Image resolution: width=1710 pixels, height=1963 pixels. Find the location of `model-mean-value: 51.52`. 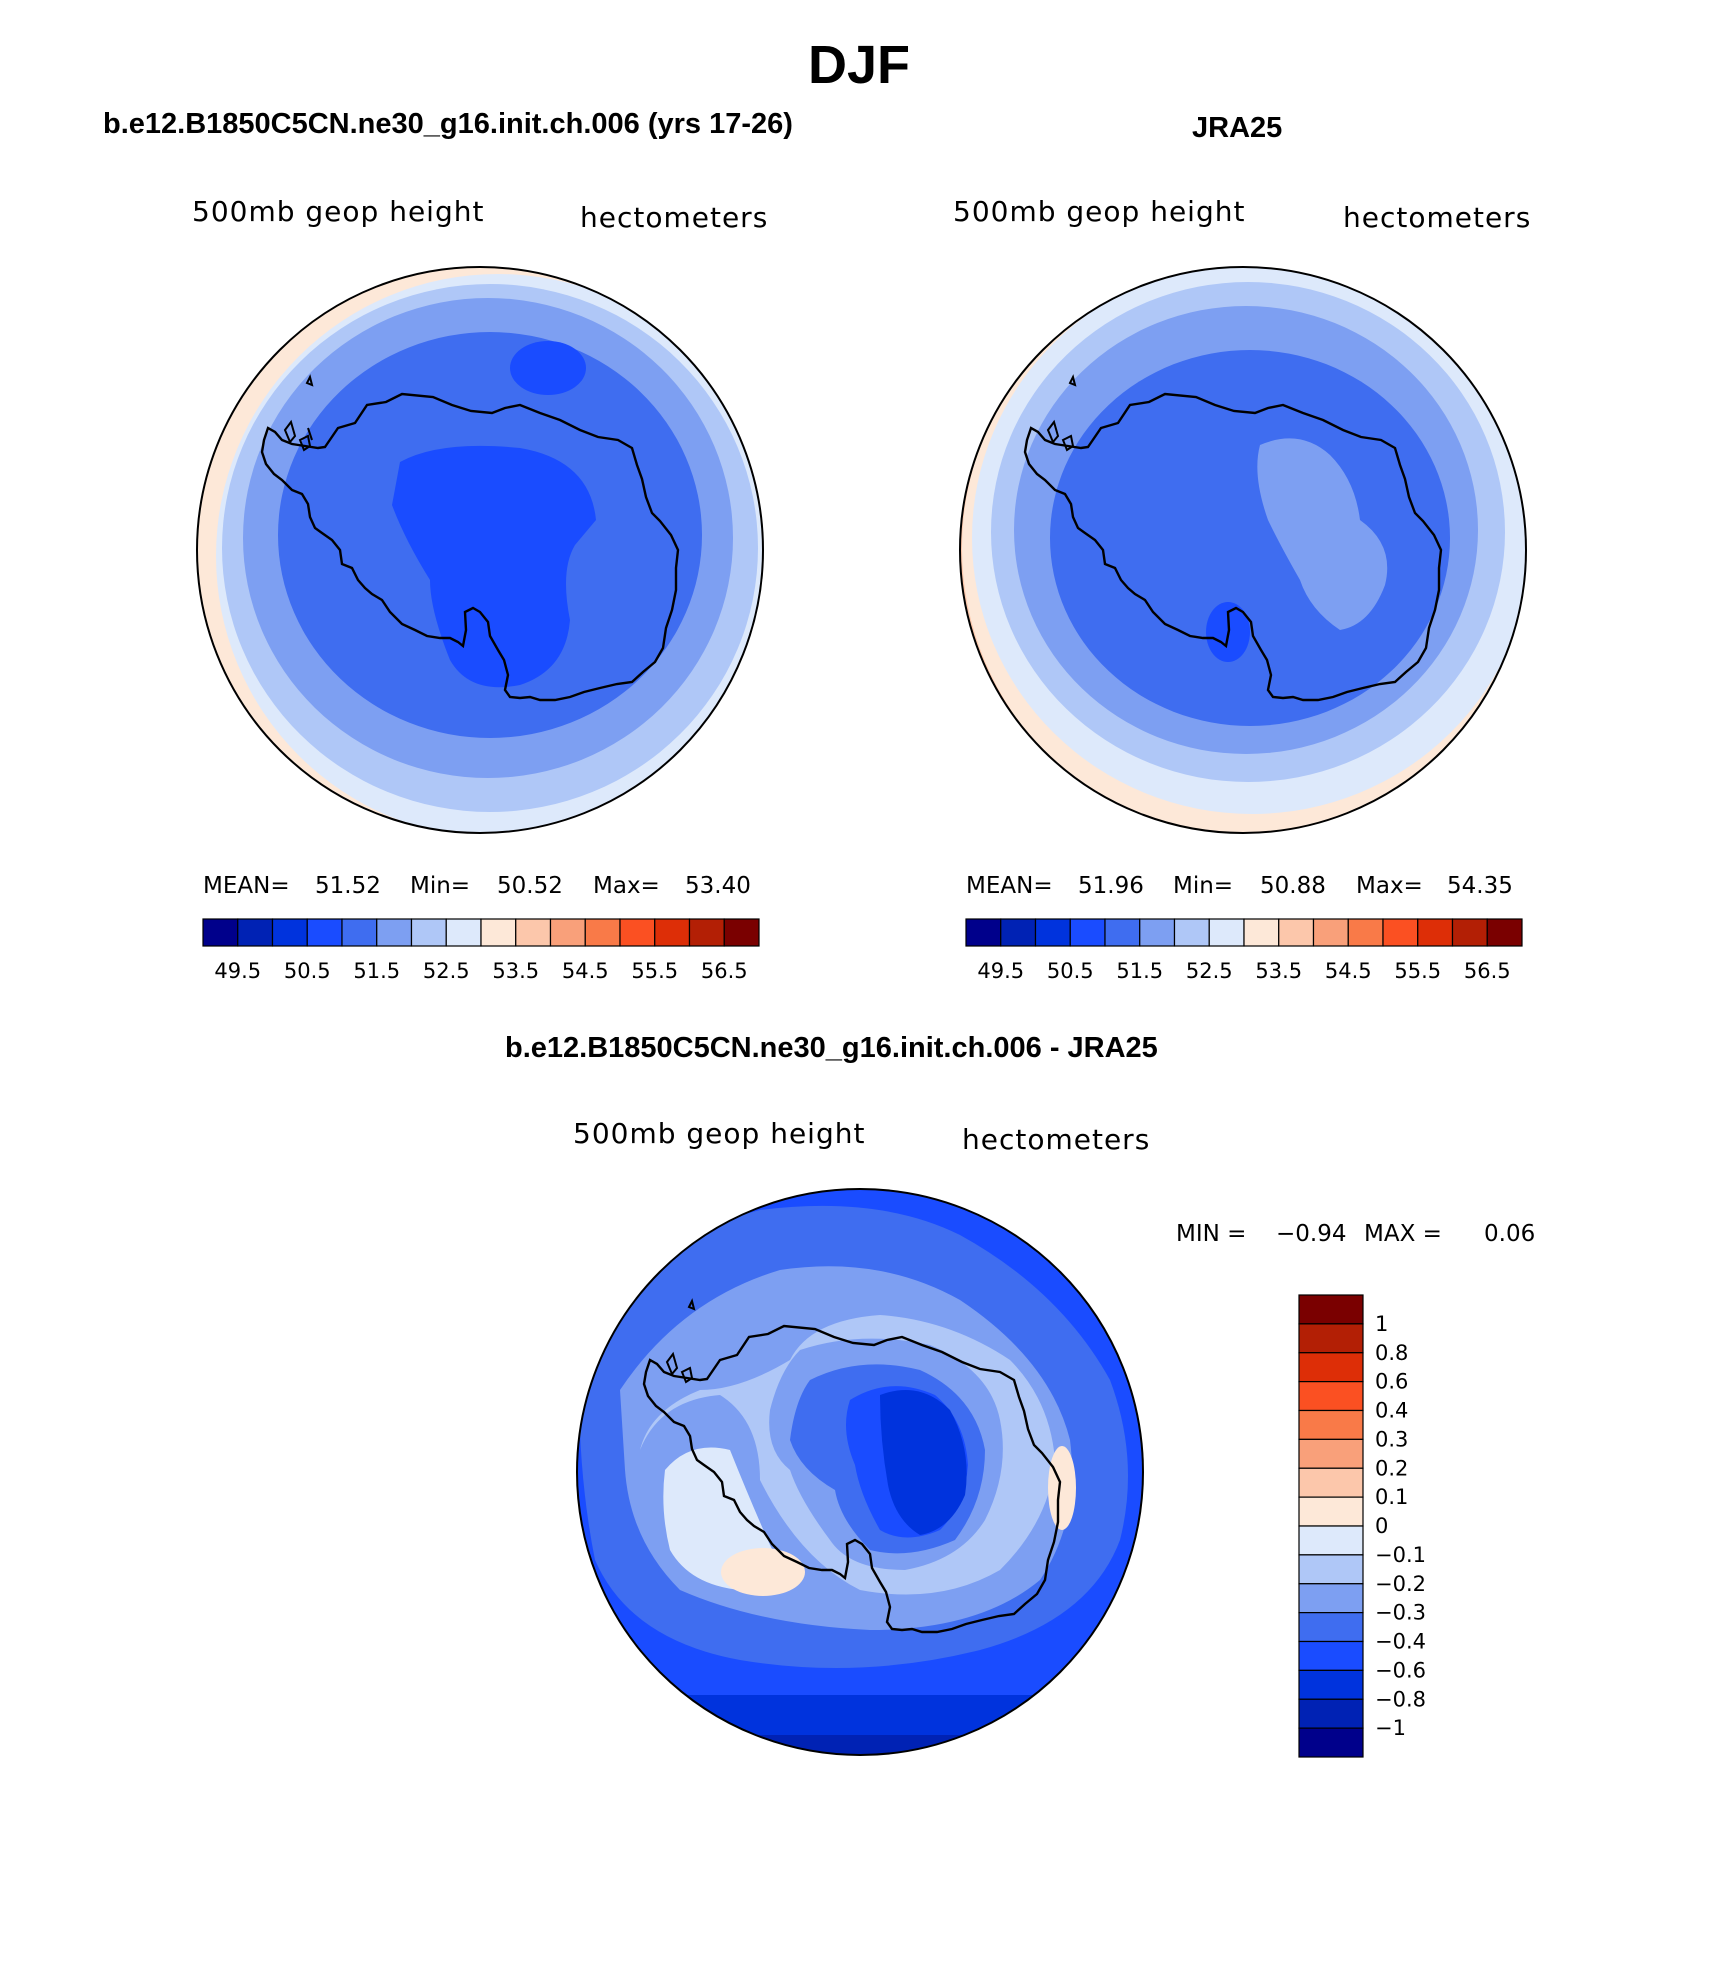

model-mean-value: 51.52 is located at coordinates (348, 886).